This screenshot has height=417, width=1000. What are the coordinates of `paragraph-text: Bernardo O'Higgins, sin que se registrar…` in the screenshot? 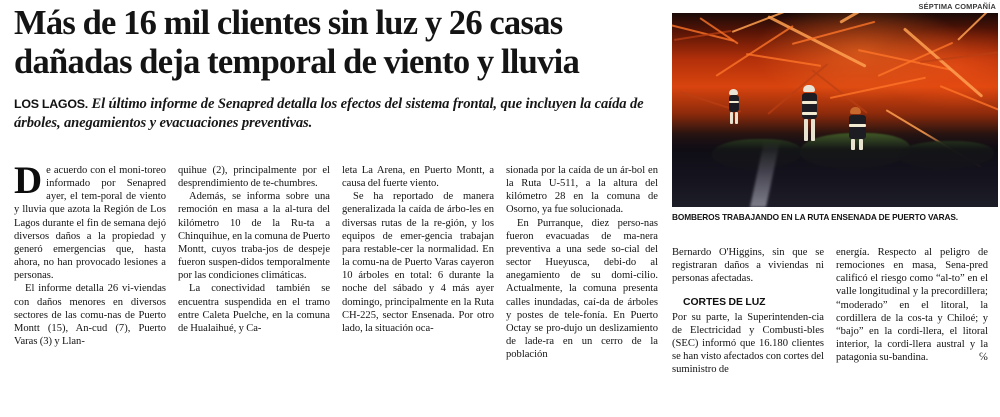 It's located at (748, 266).